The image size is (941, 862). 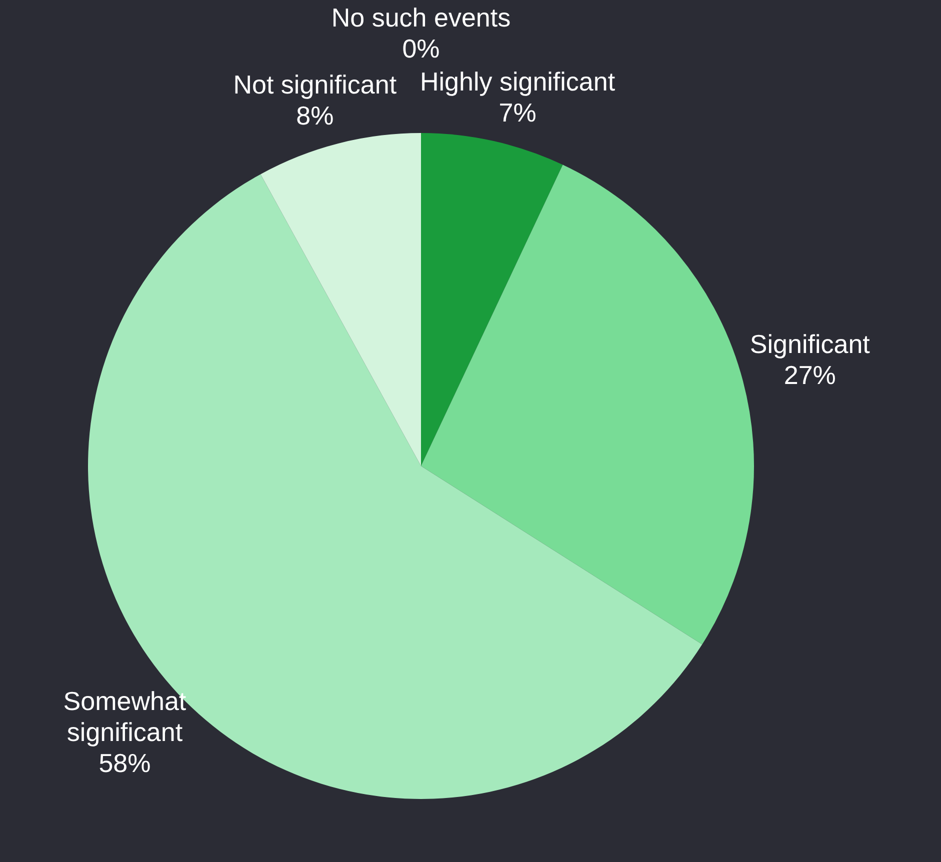 I want to click on data-label: 8%, so click(x=315, y=115).